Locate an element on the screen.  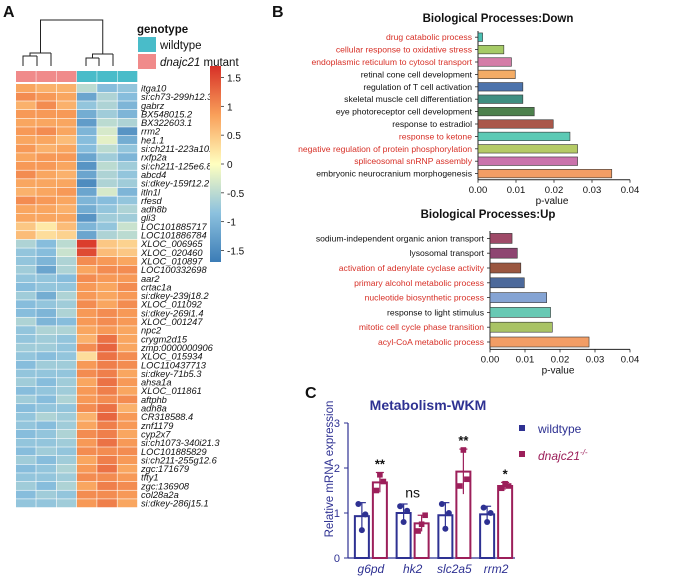
colorbar-tick-label: 1.5 is located at coordinates (234, 79).